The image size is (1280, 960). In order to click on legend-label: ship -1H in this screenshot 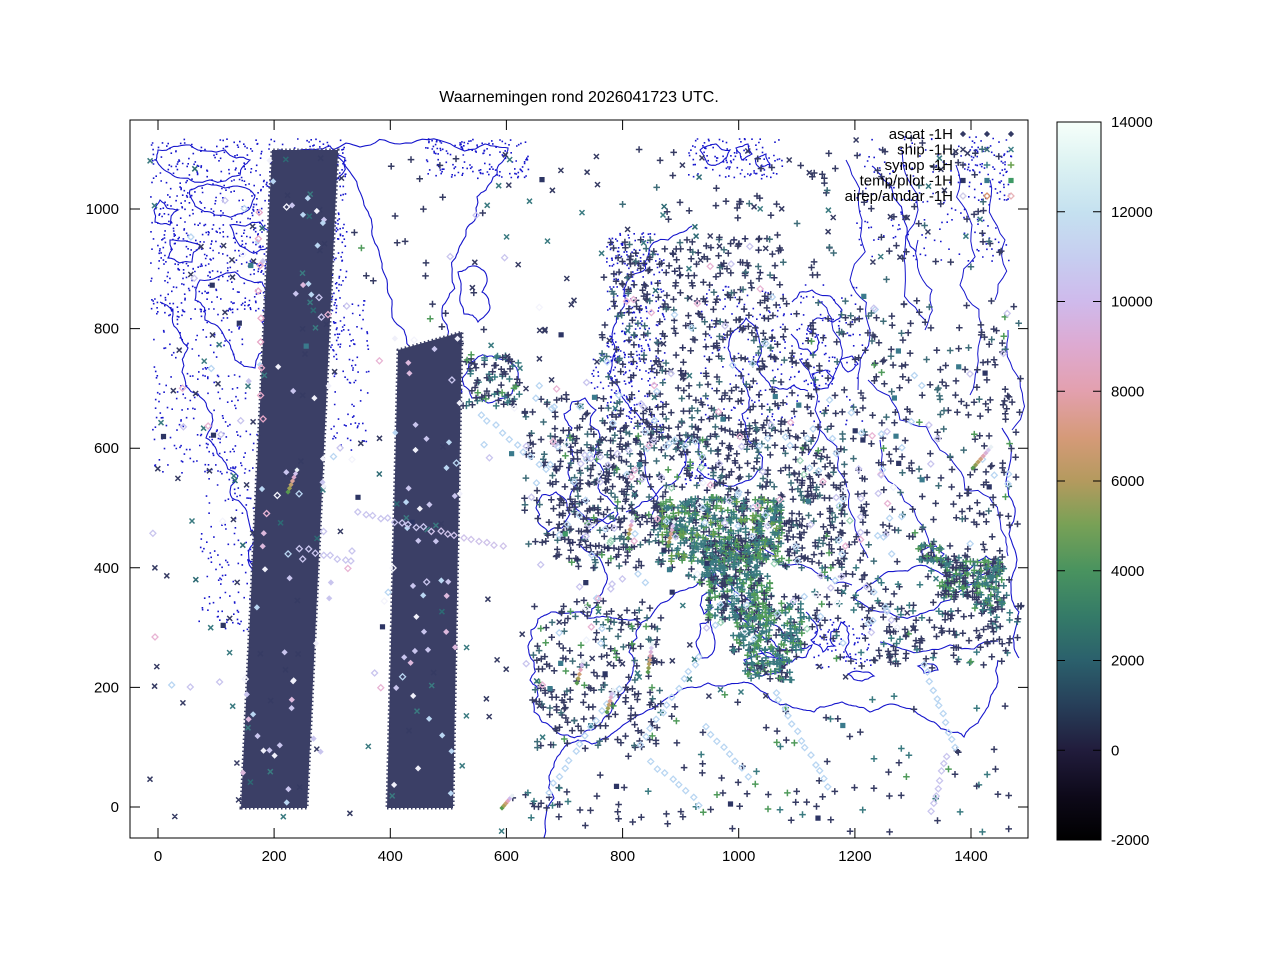, I will do `click(925, 150)`.